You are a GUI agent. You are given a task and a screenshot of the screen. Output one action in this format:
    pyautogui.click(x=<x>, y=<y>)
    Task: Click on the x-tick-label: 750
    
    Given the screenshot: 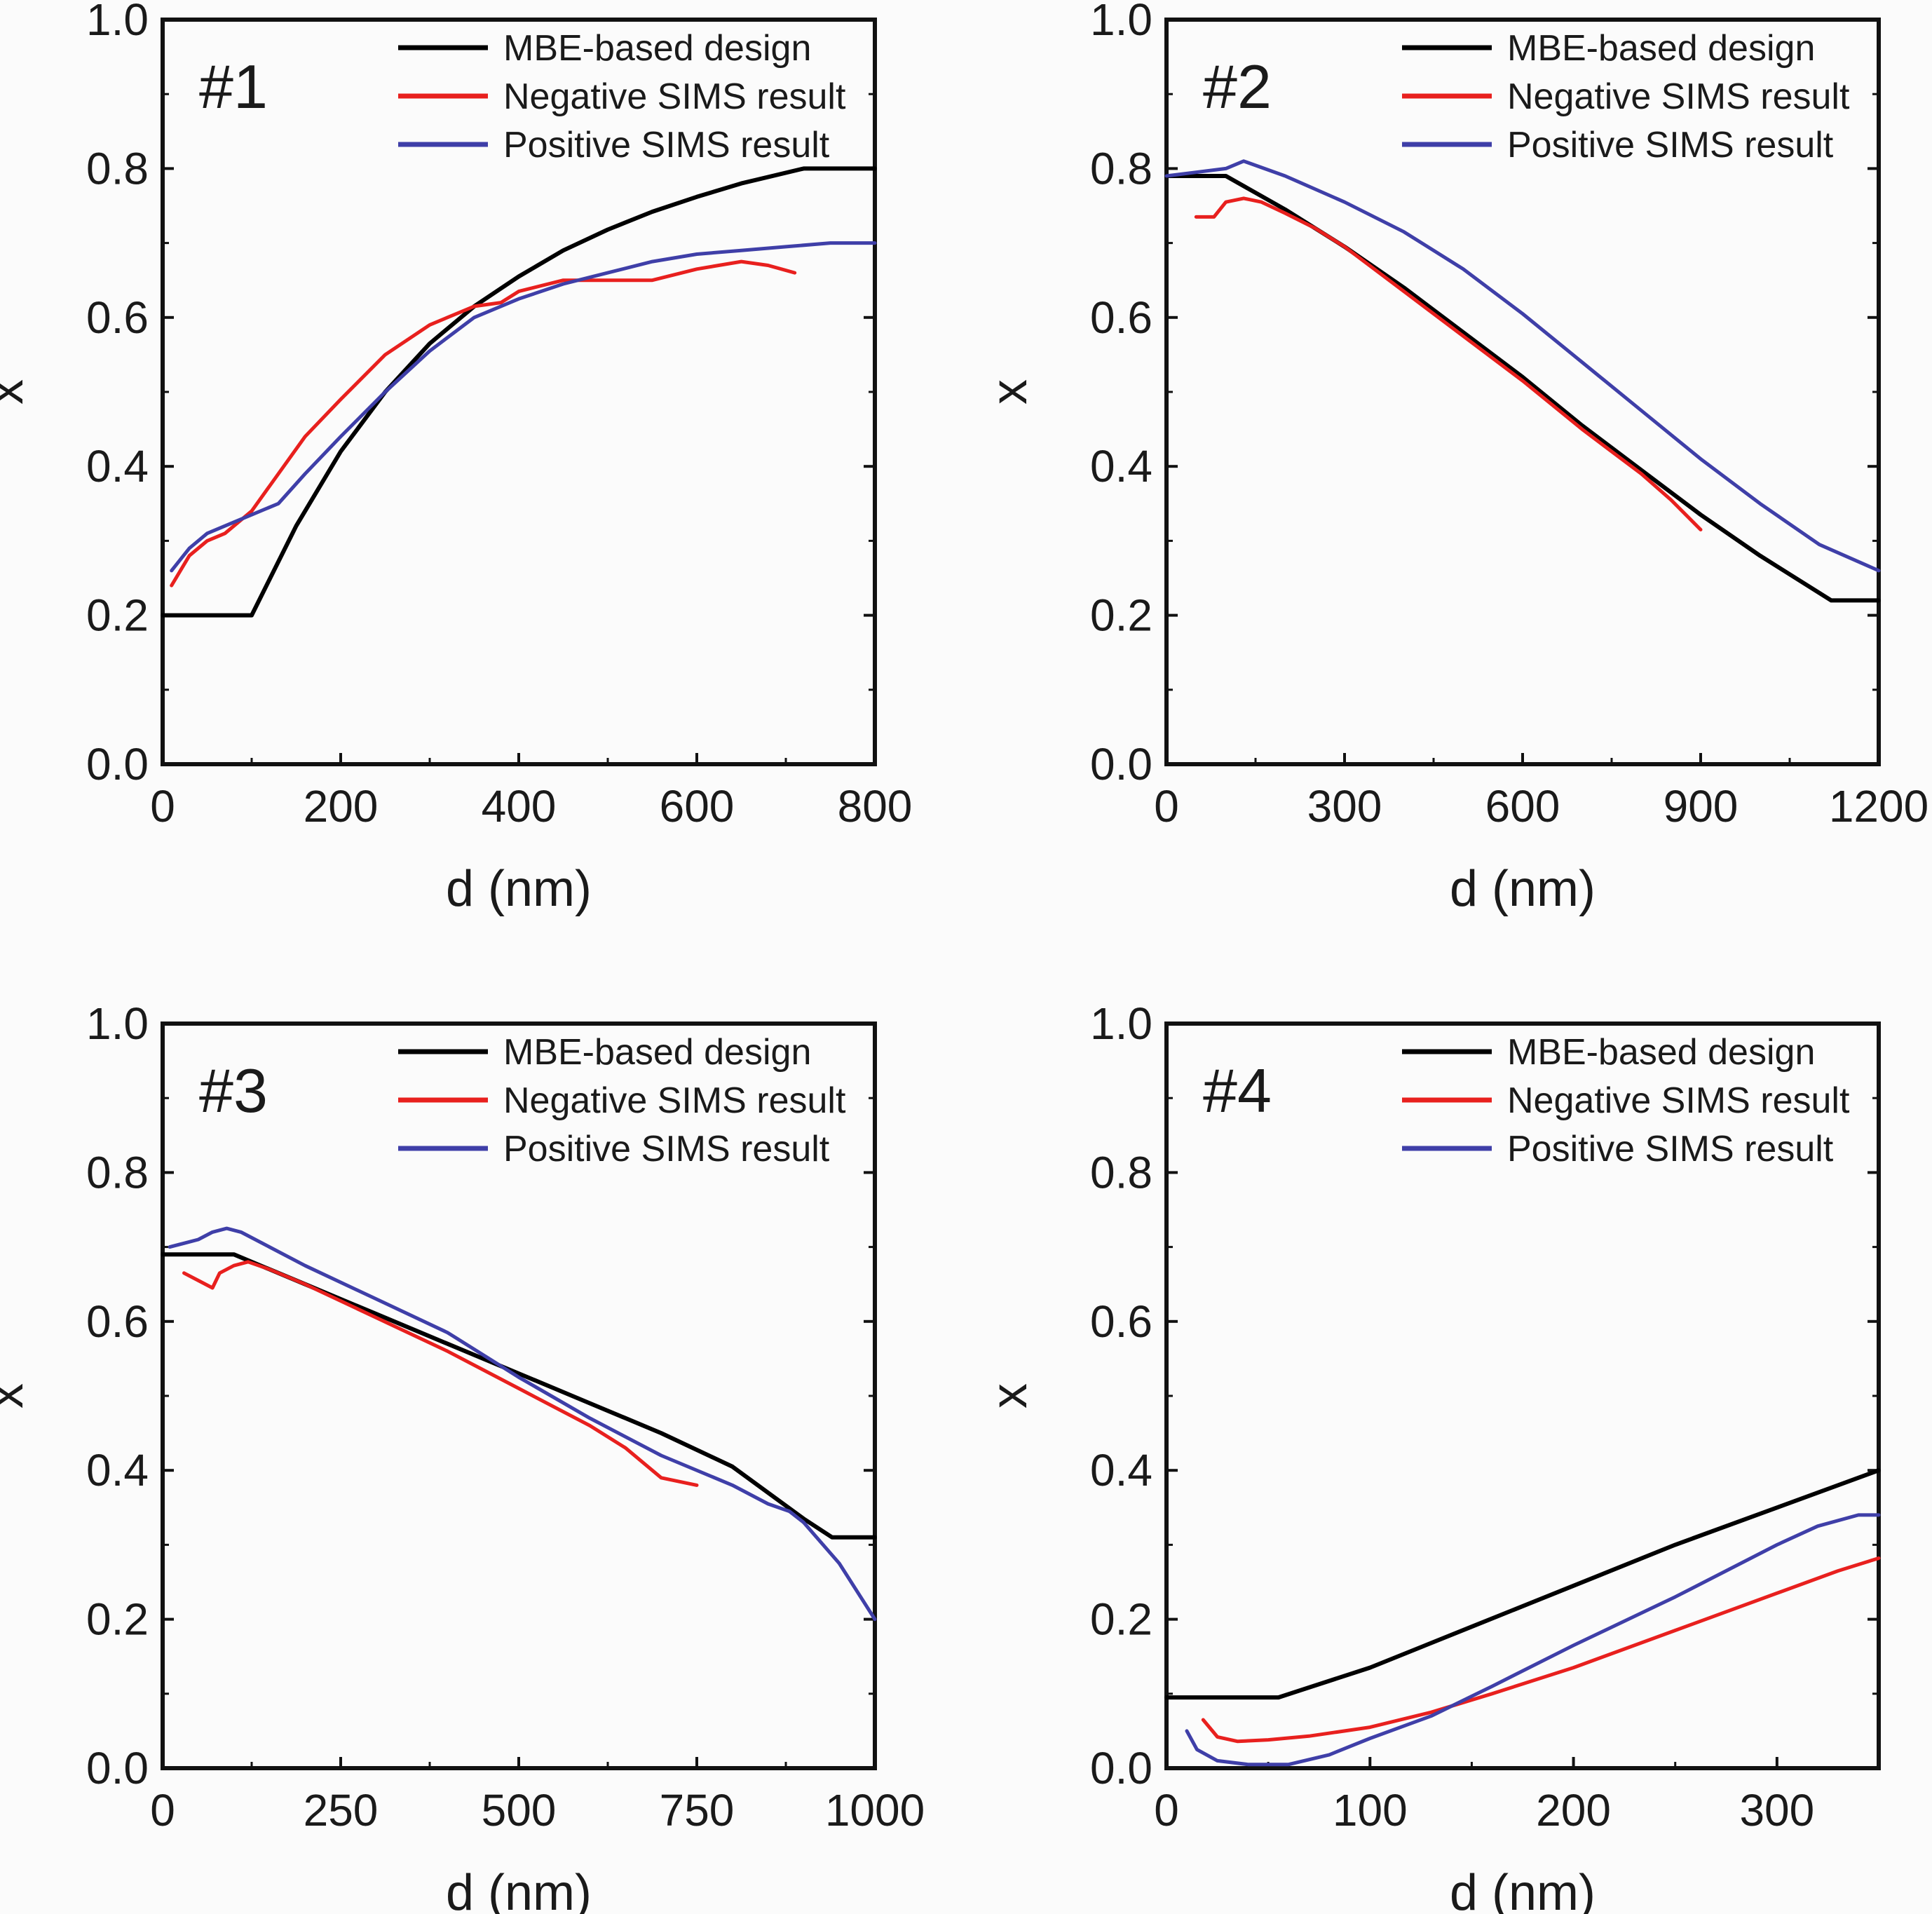 What is the action you would take?
    pyautogui.click(x=697, y=1810)
    